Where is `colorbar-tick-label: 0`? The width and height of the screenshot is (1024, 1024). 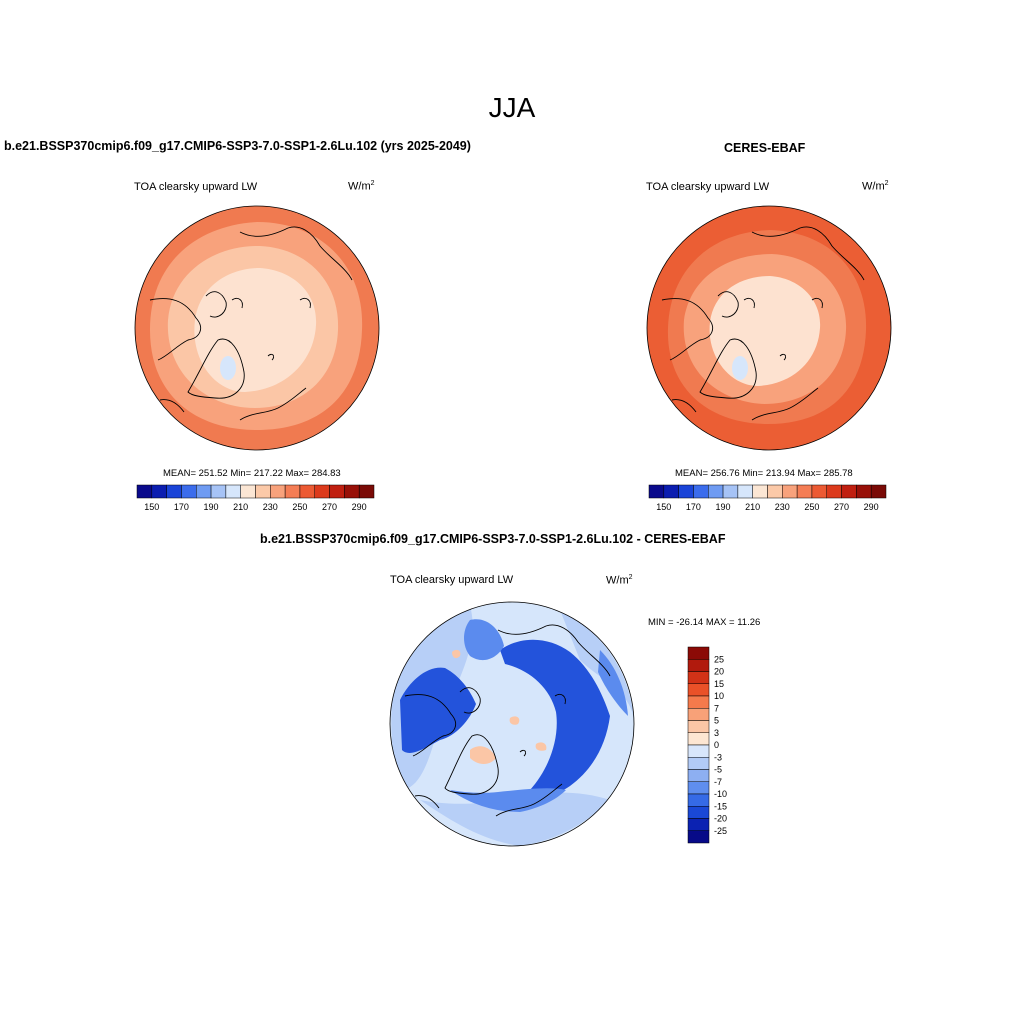 colorbar-tick-label: 0 is located at coordinates (716, 745).